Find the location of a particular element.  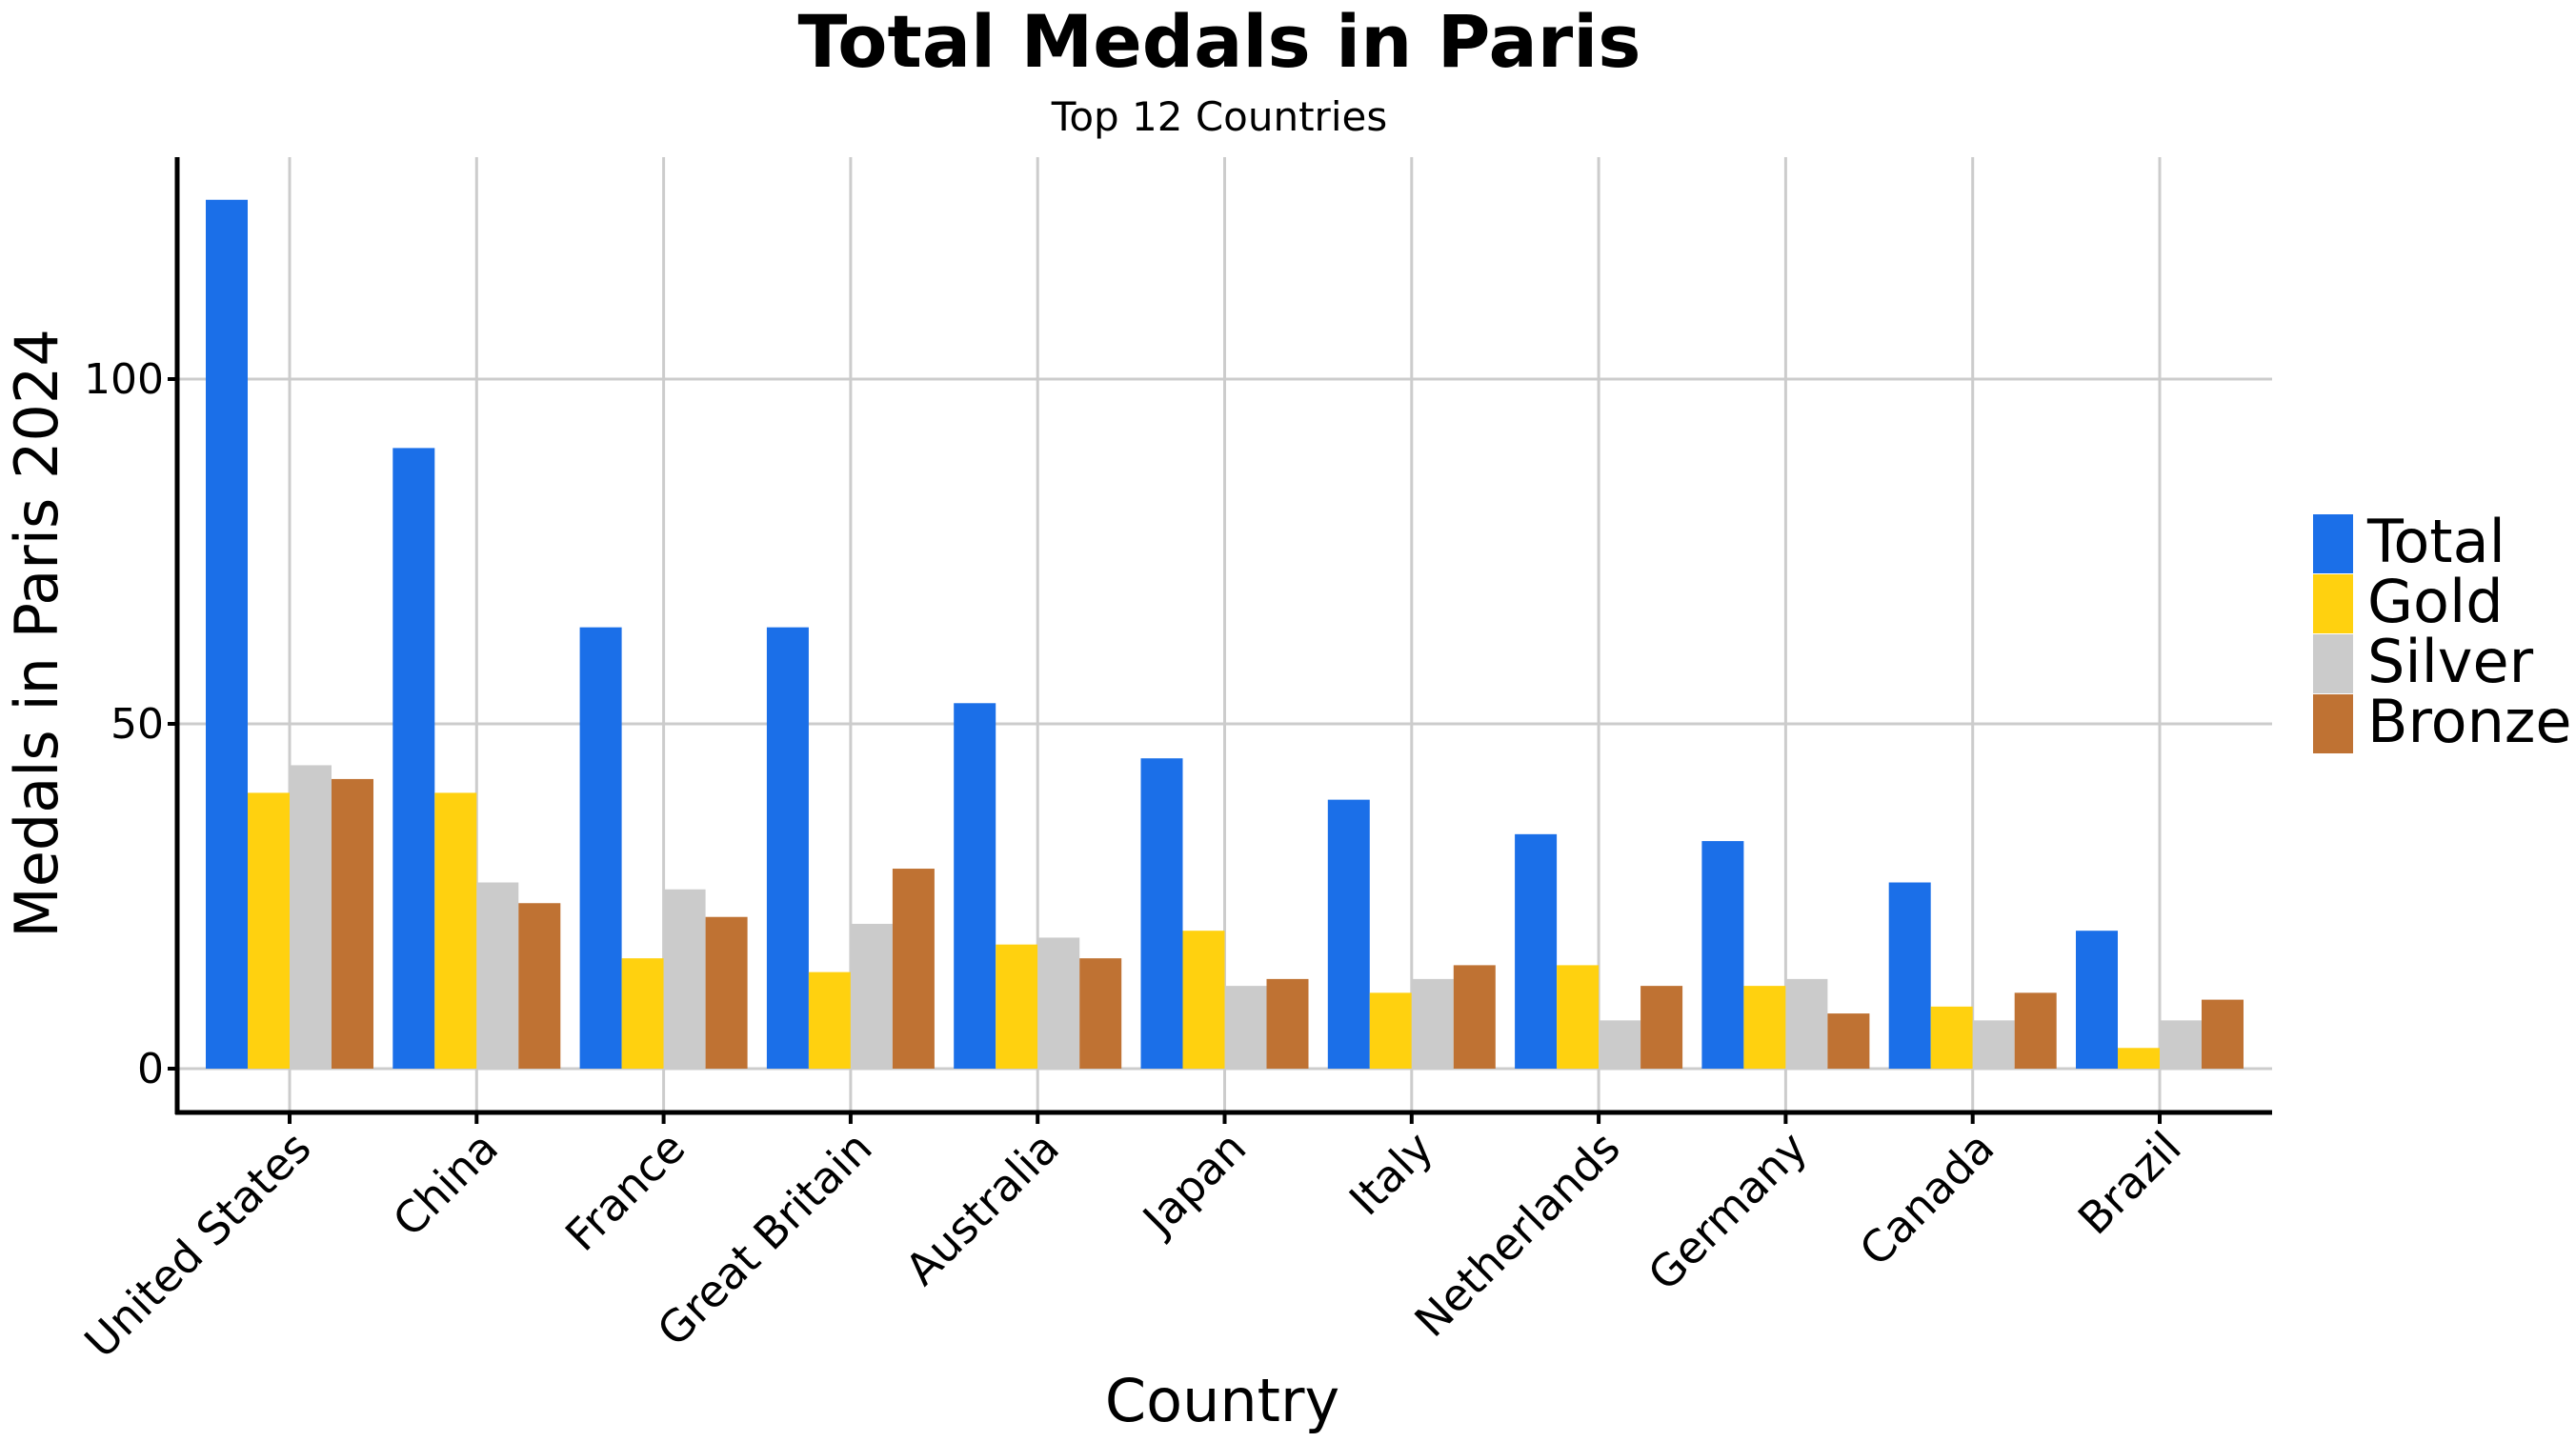

x-tick-label: Brazil is located at coordinates (2130, 1183).